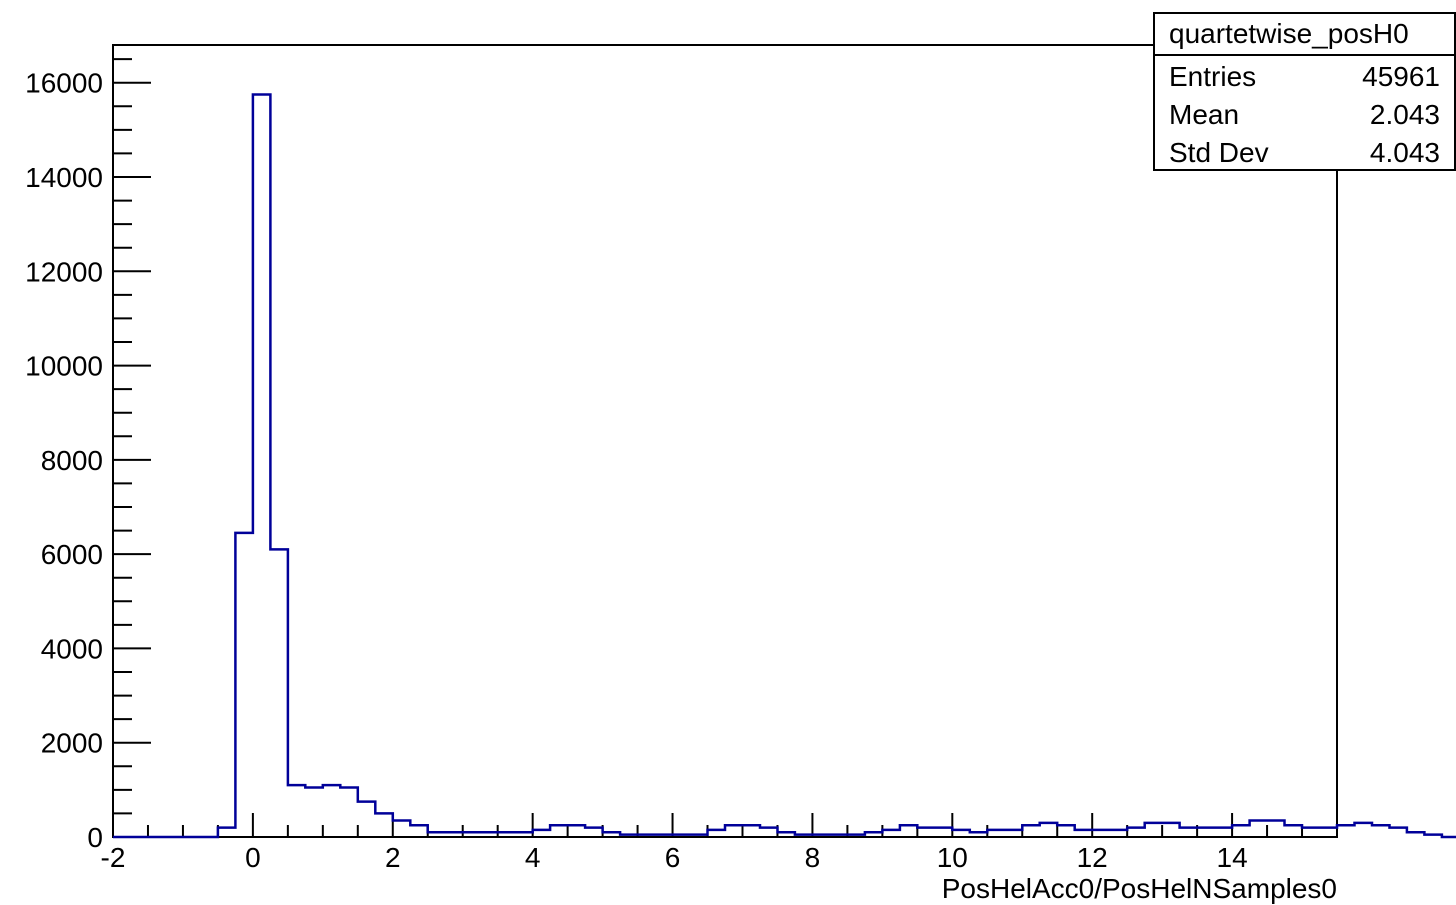  What do you see at coordinates (1304, 77) in the screenshot?
I see `stats-row-entries: Entries 45961` at bounding box center [1304, 77].